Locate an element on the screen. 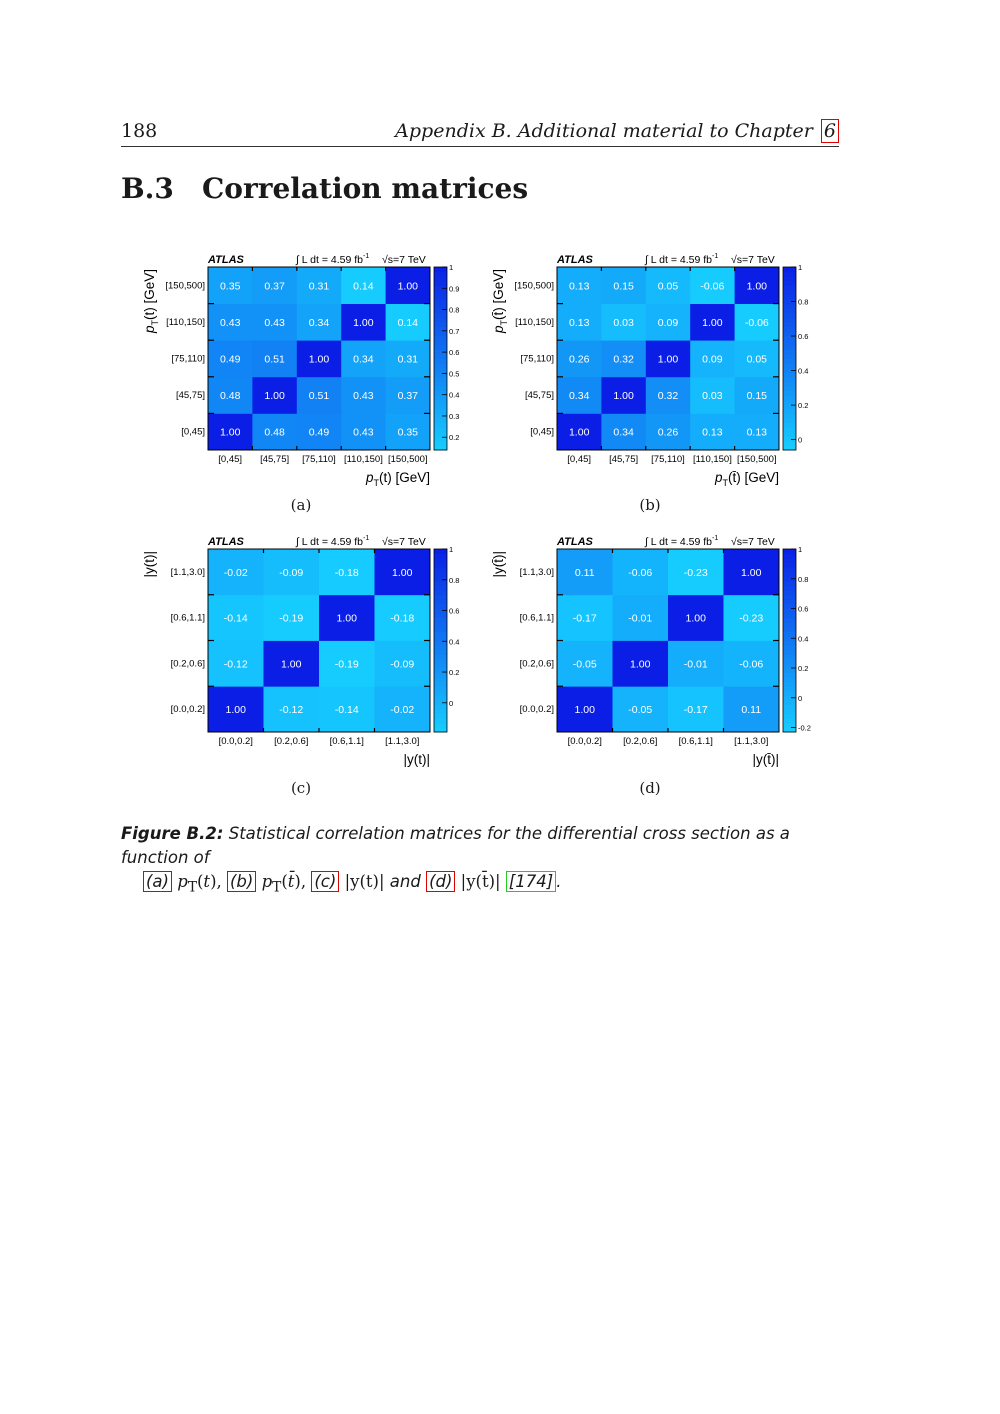 Image resolution: width=1000 pixels, height=1414 pixels. colorbar-tick-label: 0.3 is located at coordinates (454, 416).